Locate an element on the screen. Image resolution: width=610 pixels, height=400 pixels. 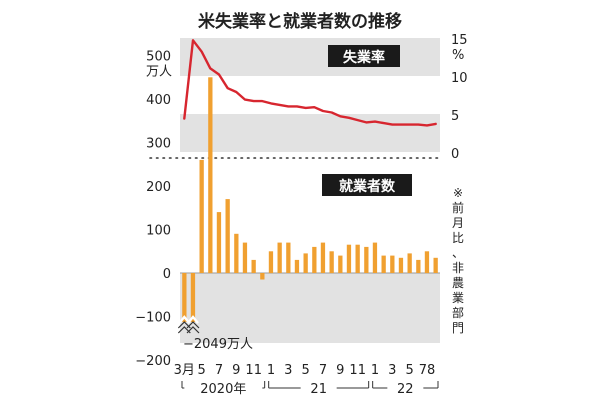
series-line is located at coordinates (310, 83).